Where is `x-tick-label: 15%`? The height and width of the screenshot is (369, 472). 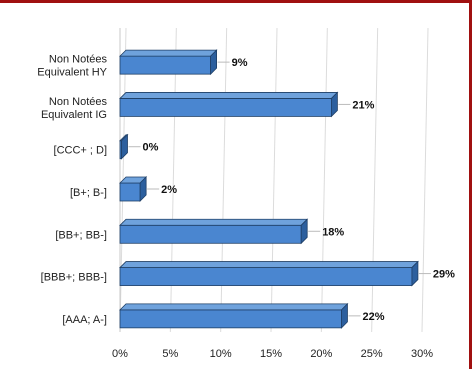
x-tick-label: 15% is located at coordinates (271, 354).